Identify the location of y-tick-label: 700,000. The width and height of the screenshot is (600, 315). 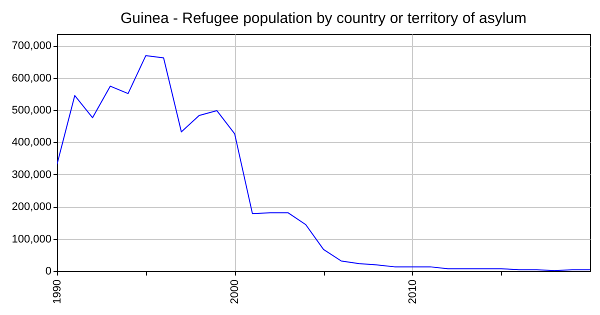
(32, 46).